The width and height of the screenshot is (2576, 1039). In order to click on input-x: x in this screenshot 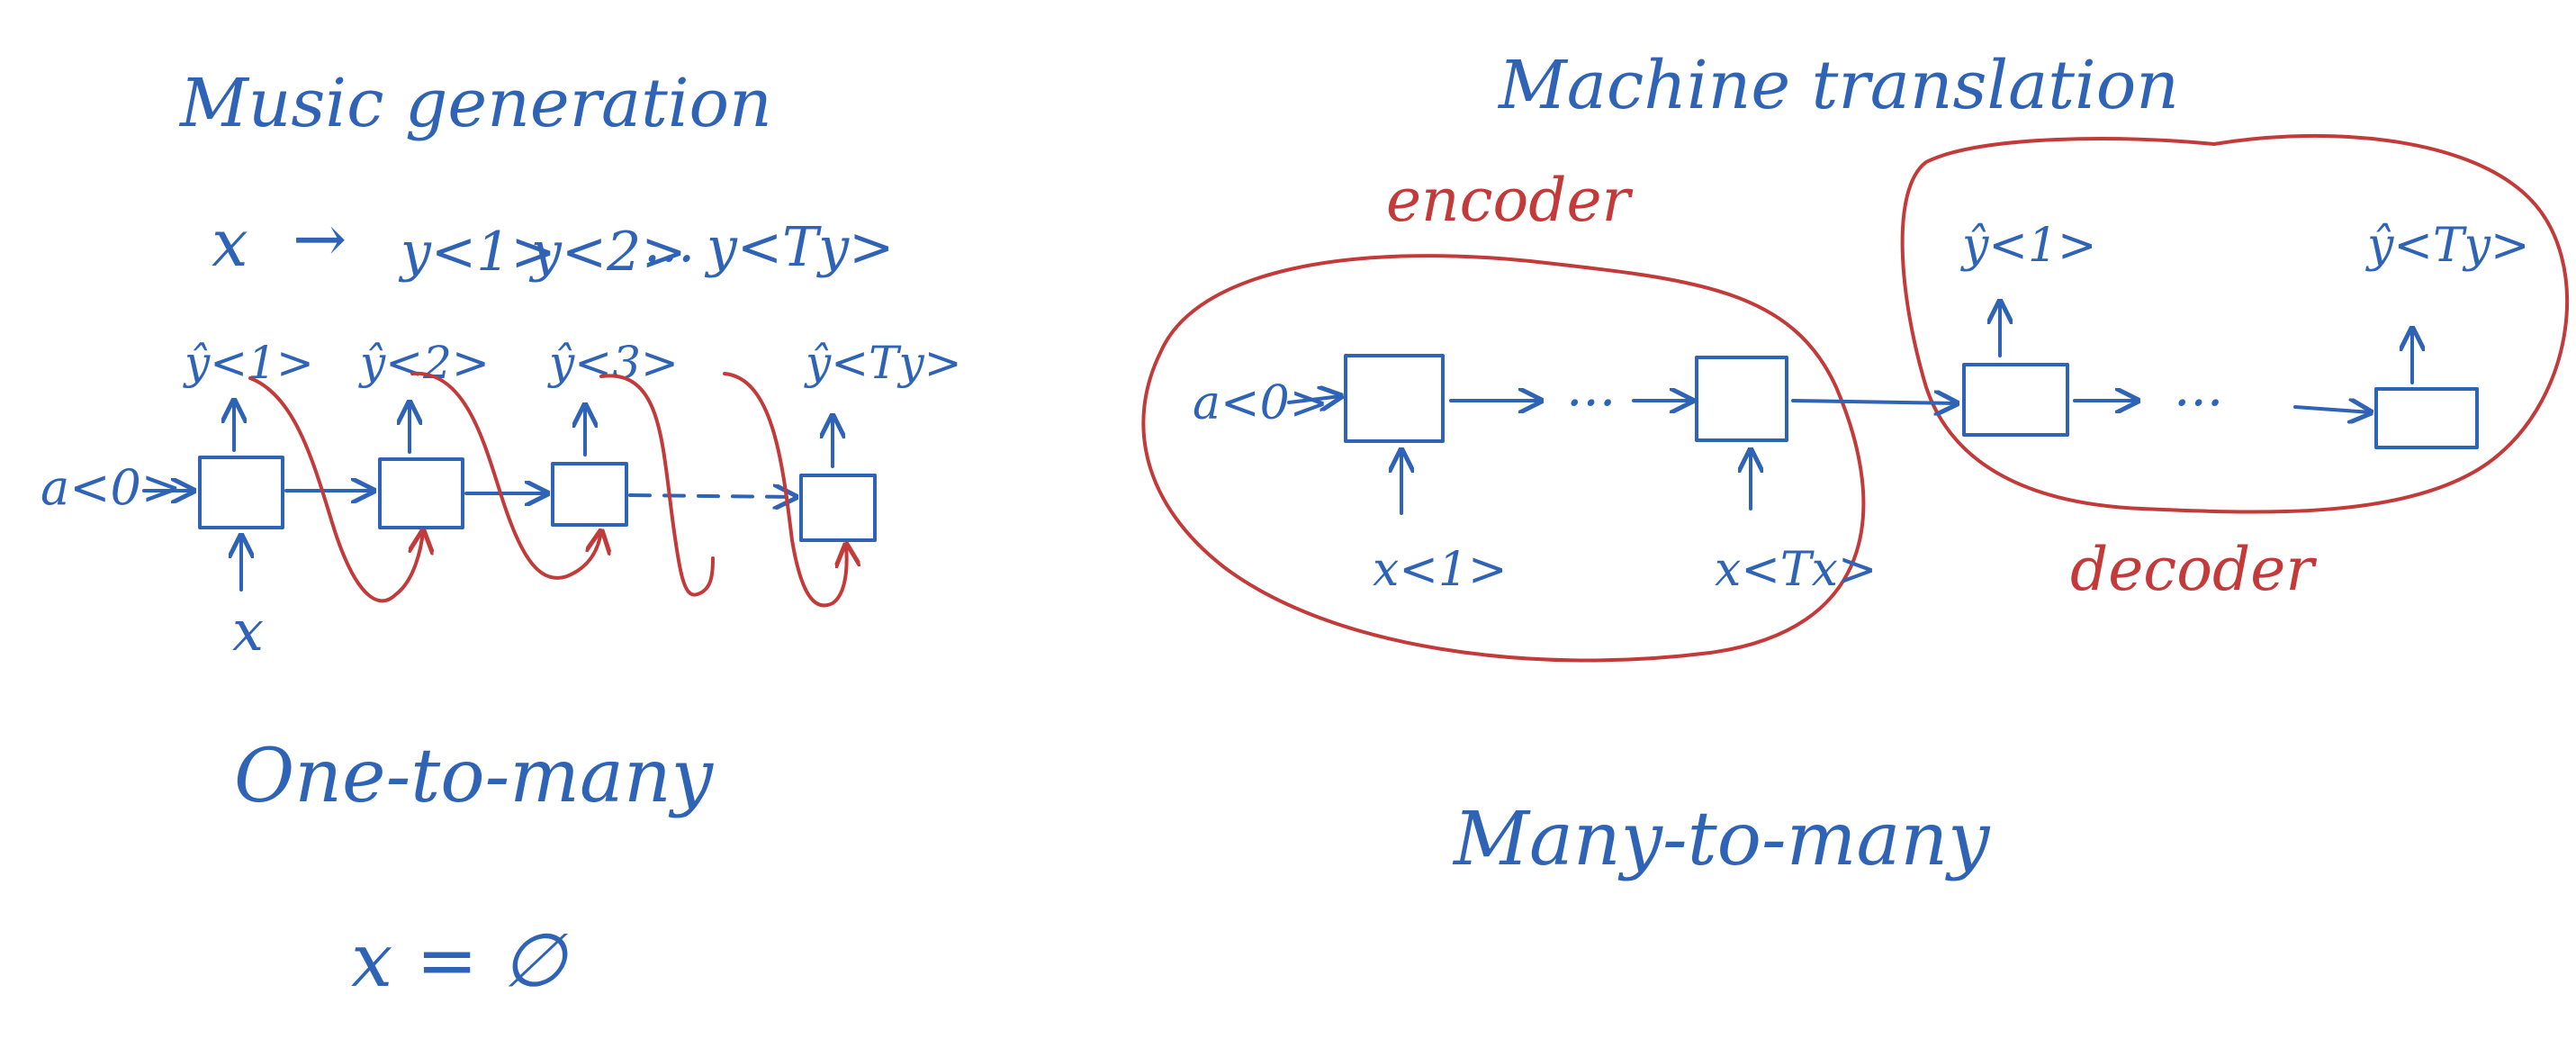, I will do `click(248, 631)`.